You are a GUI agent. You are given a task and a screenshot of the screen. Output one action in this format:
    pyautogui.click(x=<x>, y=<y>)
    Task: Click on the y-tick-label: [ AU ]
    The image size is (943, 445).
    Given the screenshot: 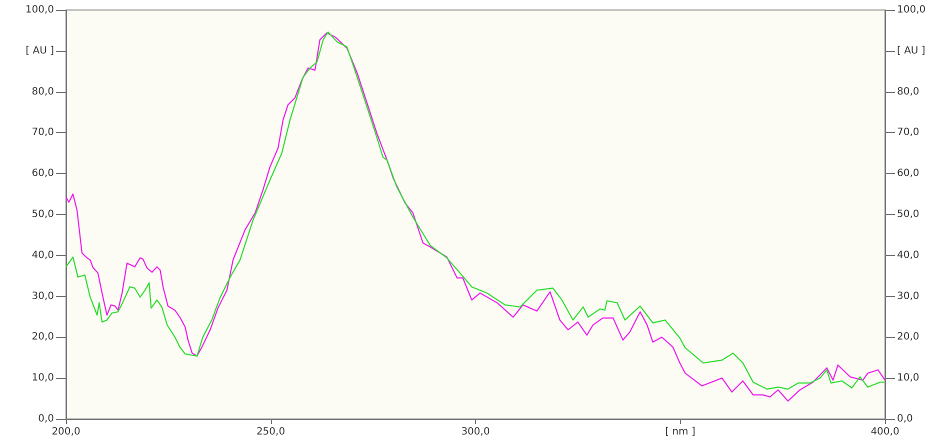 What is the action you would take?
    pyautogui.click(x=40, y=50)
    